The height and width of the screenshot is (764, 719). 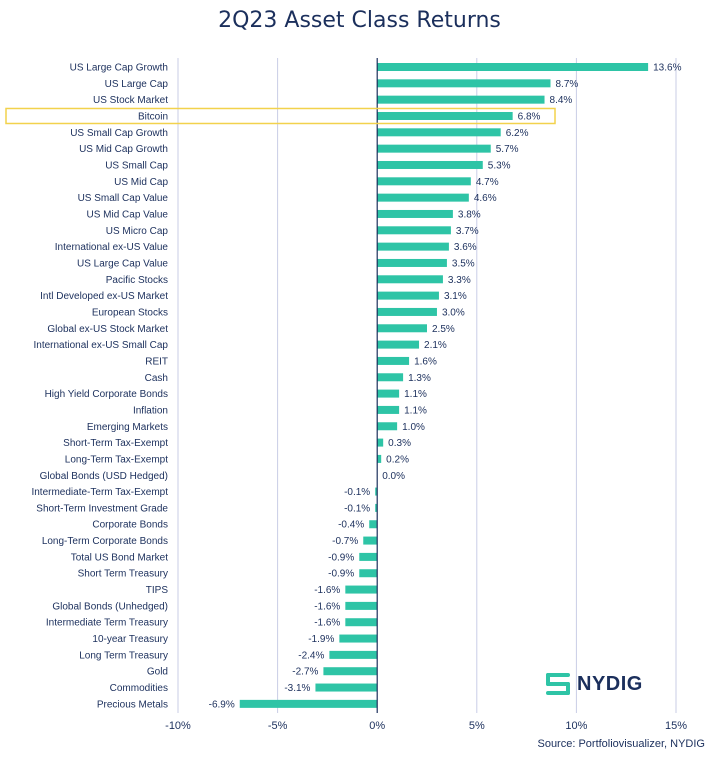 I want to click on value-label: 8.7%, so click(x=567, y=84).